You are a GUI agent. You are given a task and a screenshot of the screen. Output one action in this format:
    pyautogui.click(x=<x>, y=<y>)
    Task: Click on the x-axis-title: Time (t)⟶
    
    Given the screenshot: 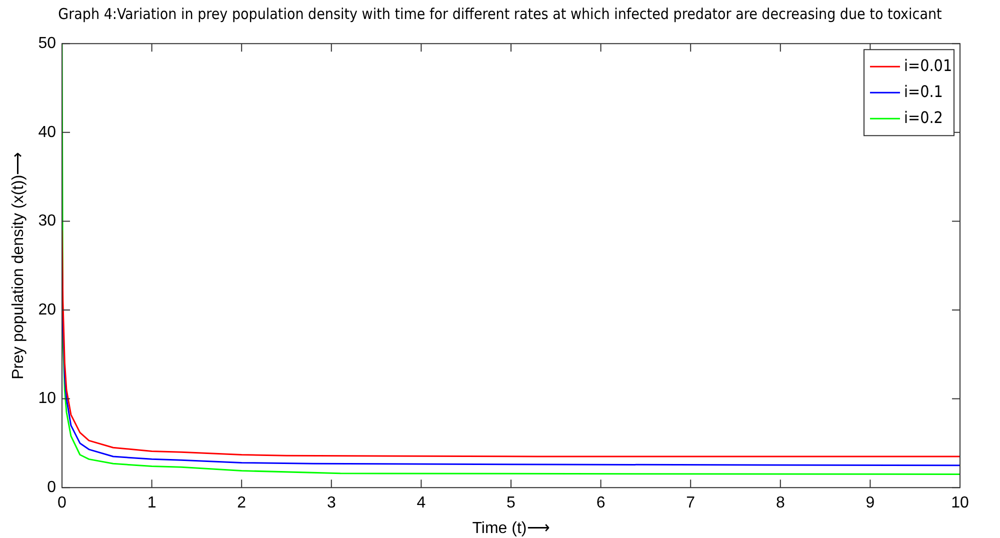 What is the action you would take?
    pyautogui.click(x=511, y=528)
    